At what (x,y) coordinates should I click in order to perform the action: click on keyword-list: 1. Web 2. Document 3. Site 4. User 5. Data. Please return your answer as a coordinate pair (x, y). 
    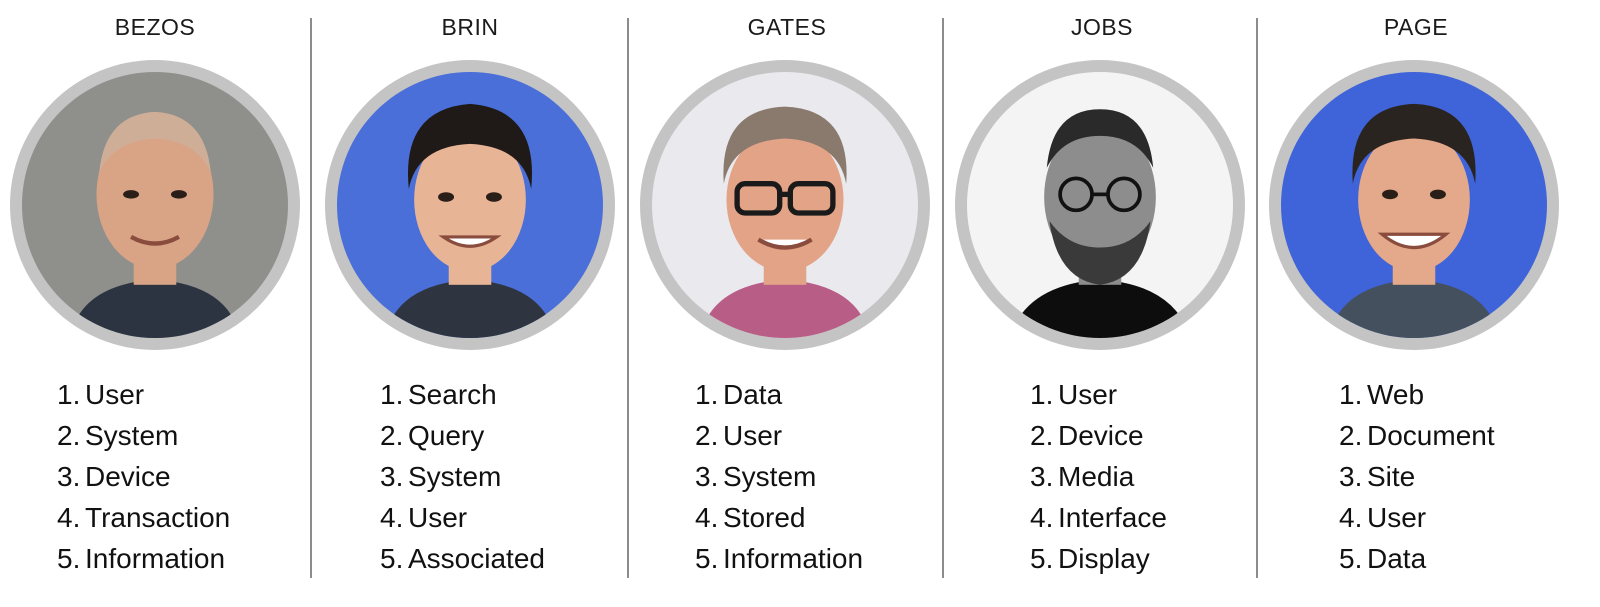
    Looking at the image, I should click on (1417, 476).